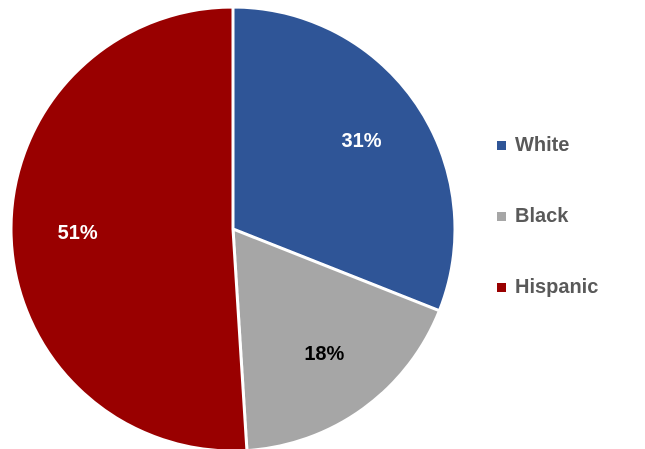 Image resolution: width=645 pixels, height=449 pixels. Describe the element at coordinates (78, 233) in the screenshot. I see `slice-label-hispanic: 51%` at that location.